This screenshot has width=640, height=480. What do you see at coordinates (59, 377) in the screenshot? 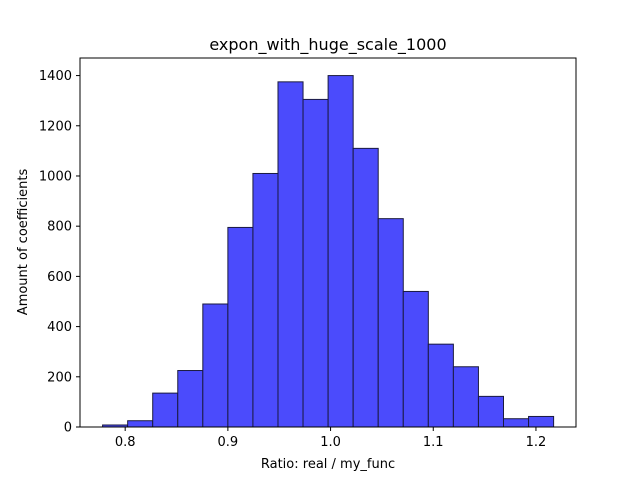
I see `y-tick-label: 200` at bounding box center [59, 377].